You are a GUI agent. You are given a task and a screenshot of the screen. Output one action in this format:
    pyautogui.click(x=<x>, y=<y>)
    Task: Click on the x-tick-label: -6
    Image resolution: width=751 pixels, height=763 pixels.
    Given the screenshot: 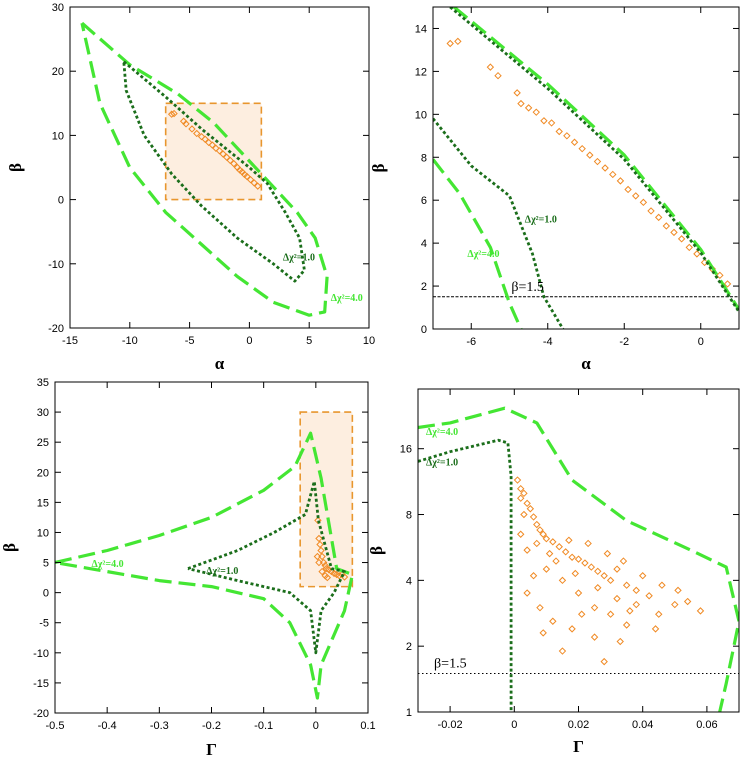 What is the action you would take?
    pyautogui.click(x=471, y=342)
    